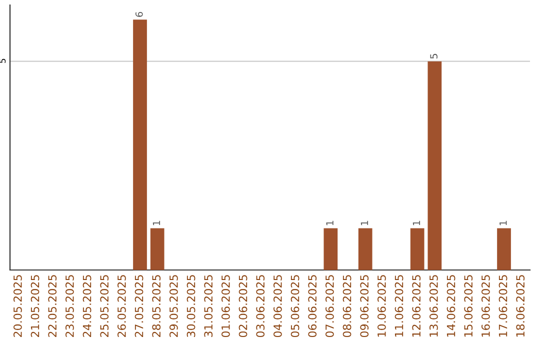 This screenshot has width=540, height=340. I want to click on x-tick-label: 17.06.2025, so click(503, 306).